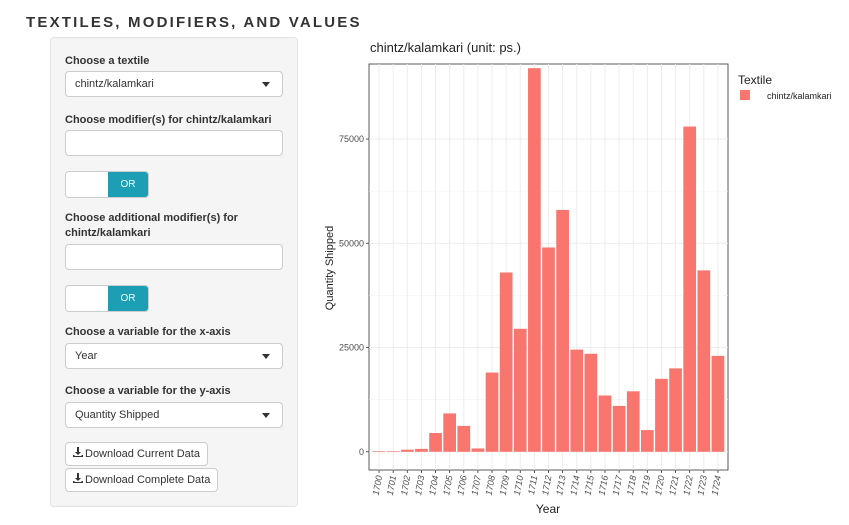 This screenshot has height=525, width=849. What do you see at coordinates (174, 356) in the screenshot?
I see `x-axis-select: Year` at bounding box center [174, 356].